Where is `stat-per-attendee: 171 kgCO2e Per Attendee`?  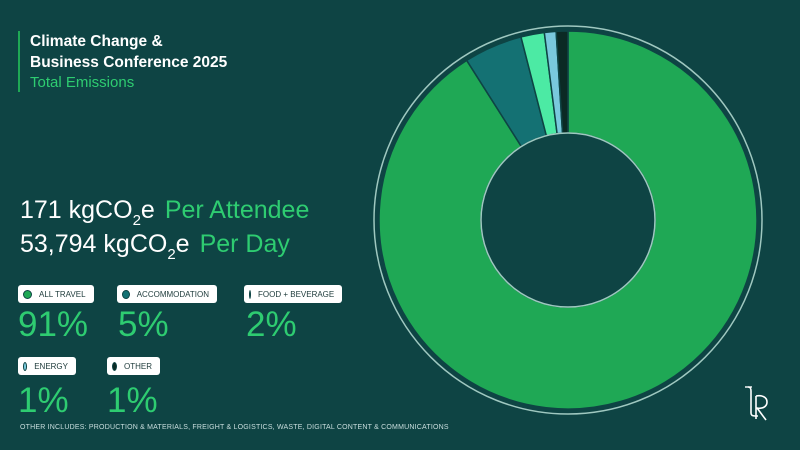
stat-per-attendee: 171 kgCO2e Per Attendee is located at coordinates (165, 212).